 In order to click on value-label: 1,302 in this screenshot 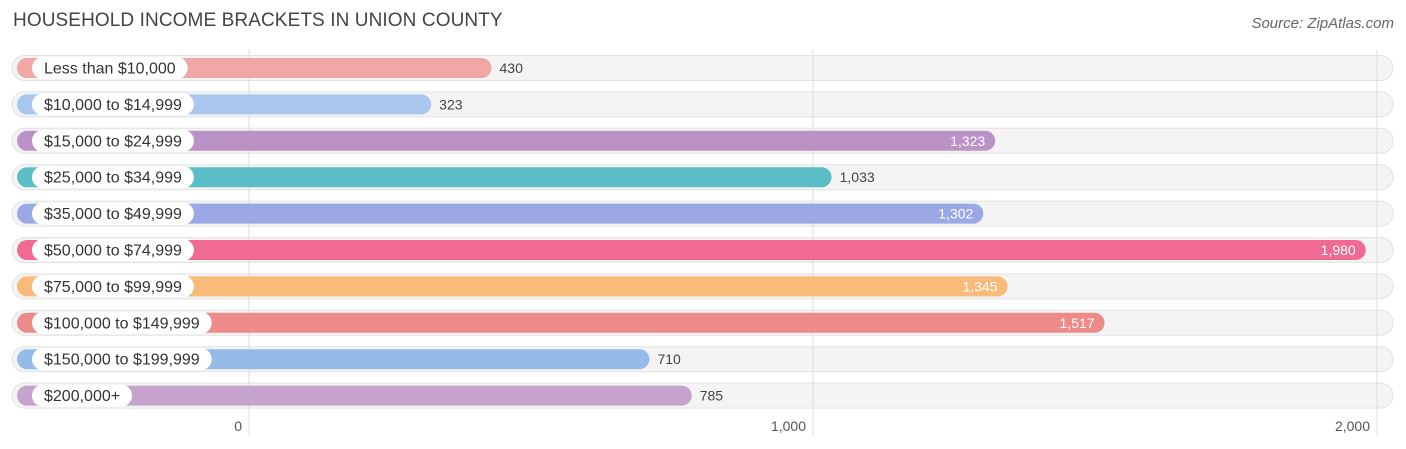, I will do `click(955, 214)`.